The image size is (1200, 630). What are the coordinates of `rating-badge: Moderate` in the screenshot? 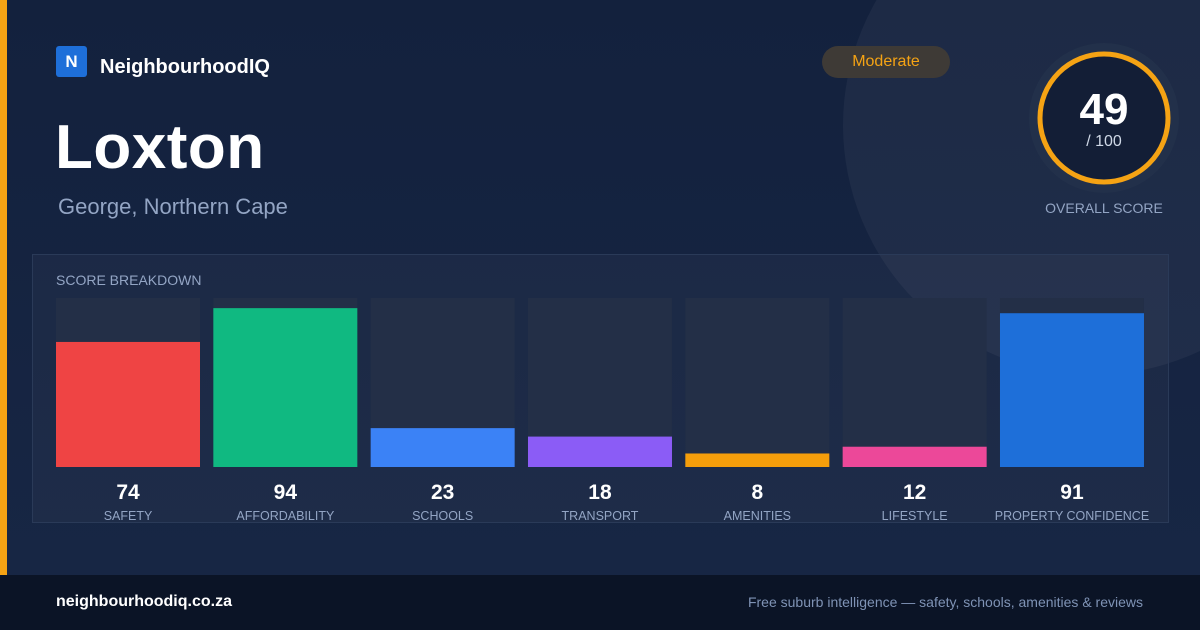 It's located at (886, 62).